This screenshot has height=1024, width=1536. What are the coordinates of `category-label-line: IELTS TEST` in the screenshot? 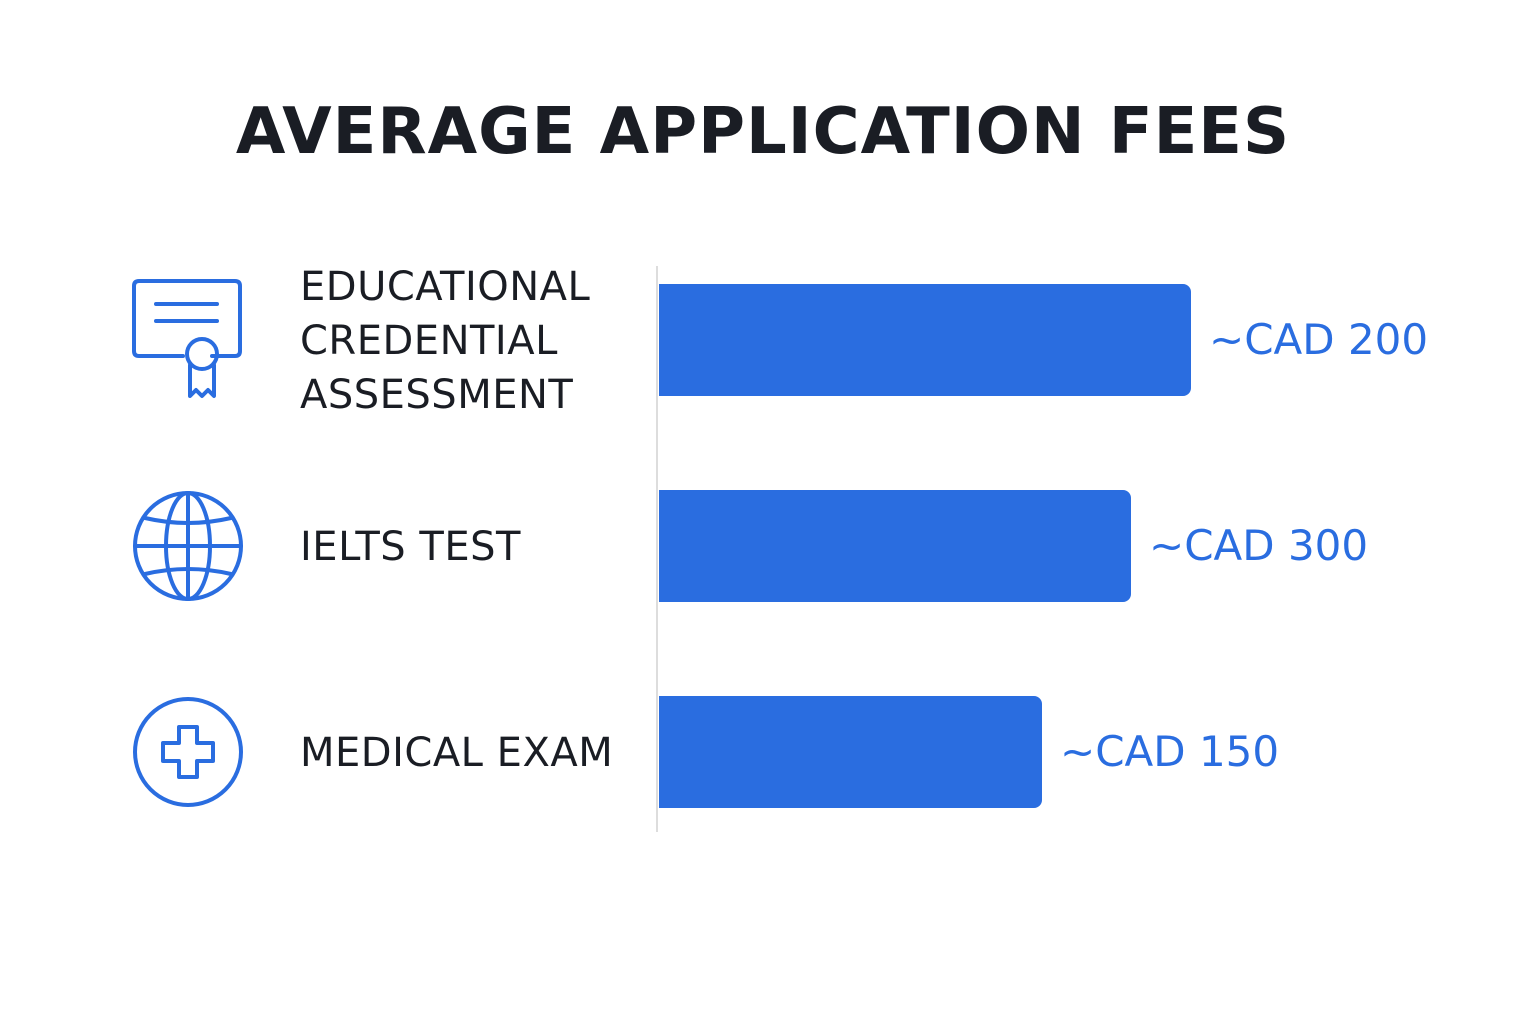 It's located at (410, 547).